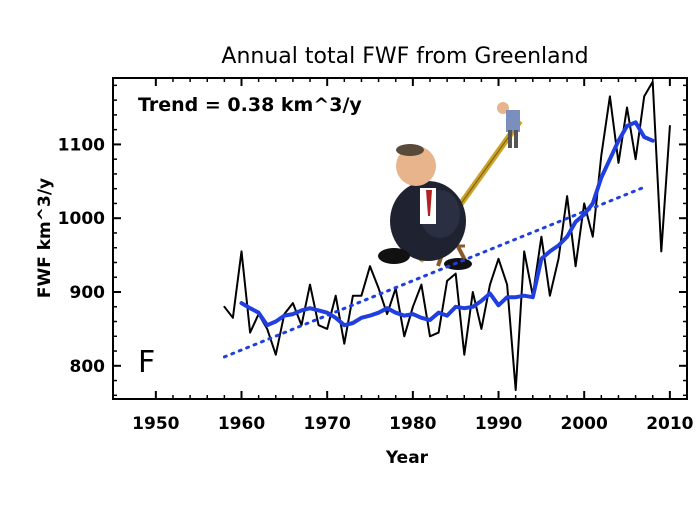 The image size is (700, 525). I want to click on chart-title: Annual total FWF from Greenland, so click(404, 56).